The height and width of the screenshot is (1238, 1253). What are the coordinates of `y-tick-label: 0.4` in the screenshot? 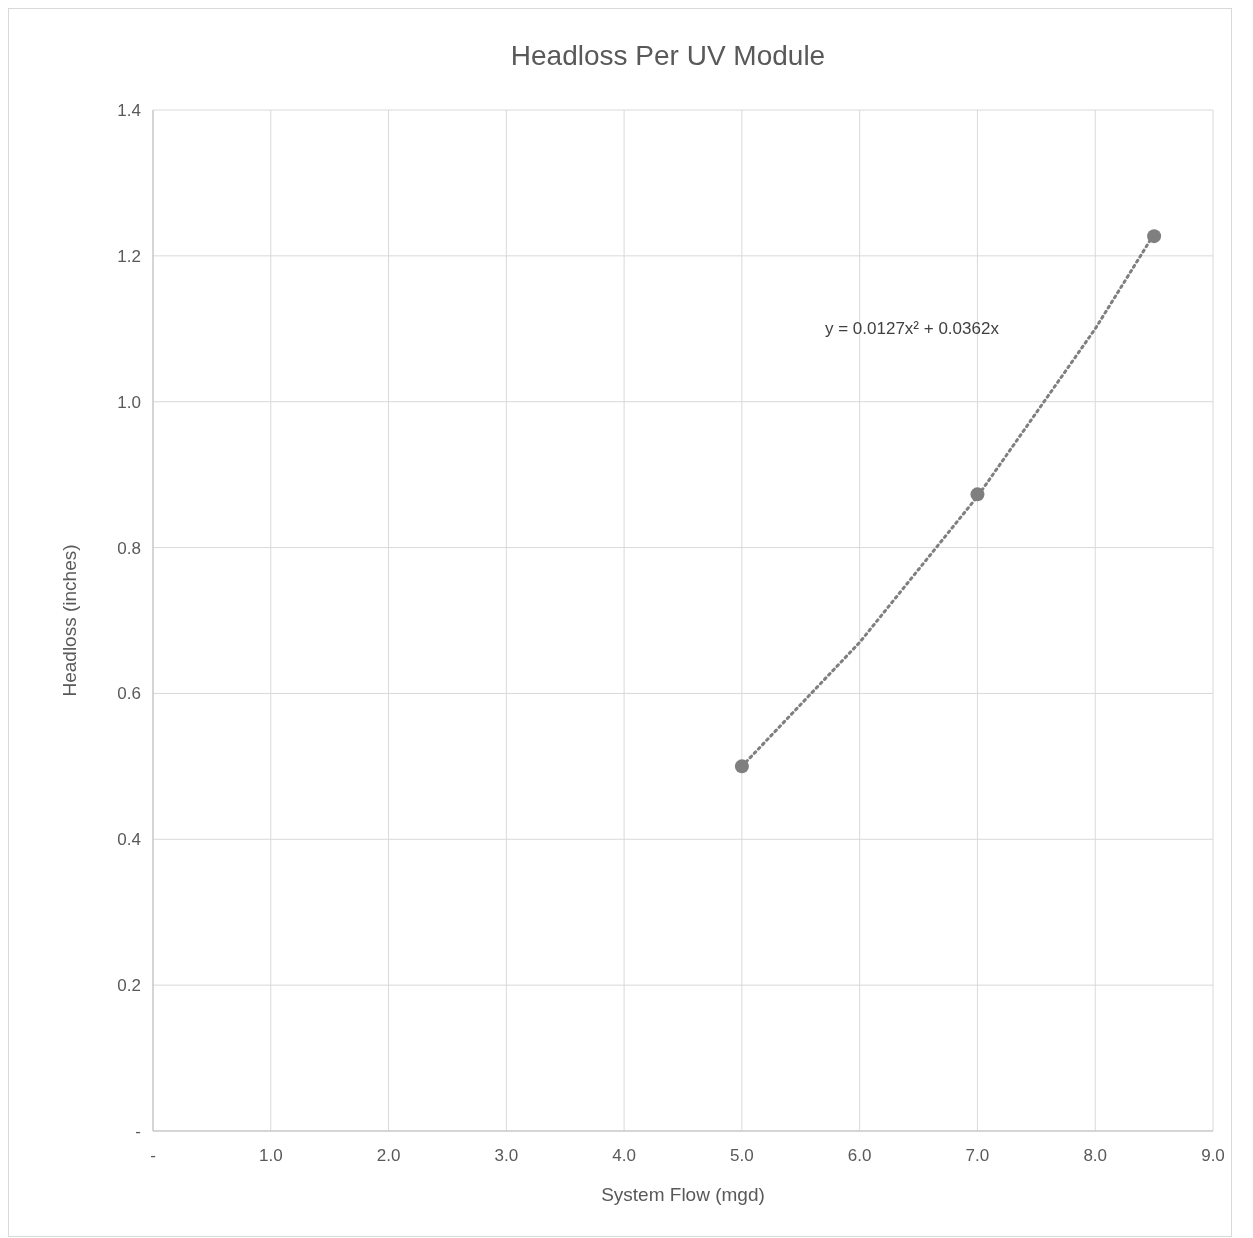 It's located at (129, 840).